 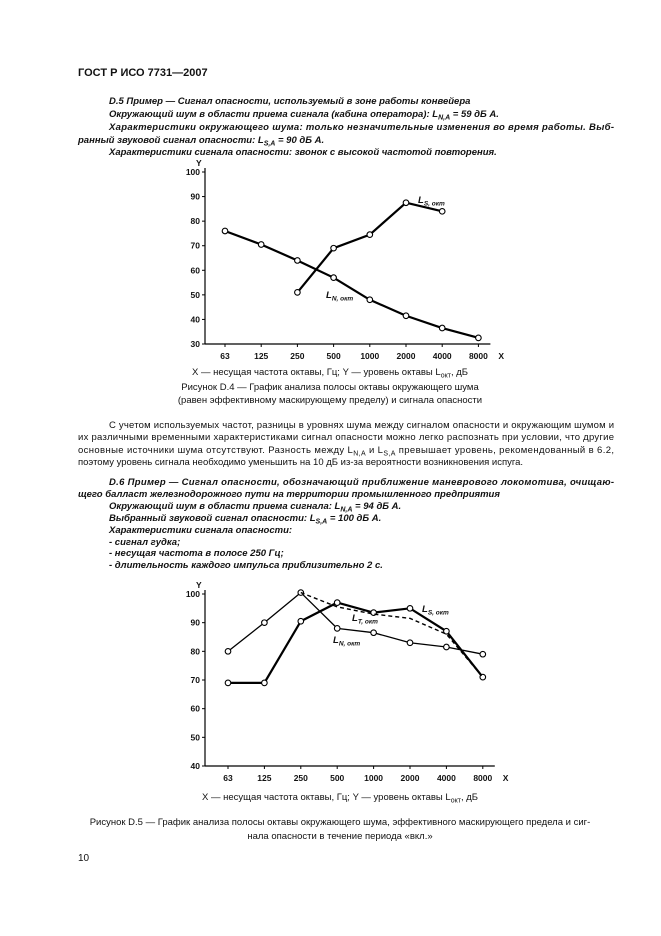 What do you see at coordinates (376, 506) in the screenshot?
I see `text-part: = 94 дБ А.` at bounding box center [376, 506].